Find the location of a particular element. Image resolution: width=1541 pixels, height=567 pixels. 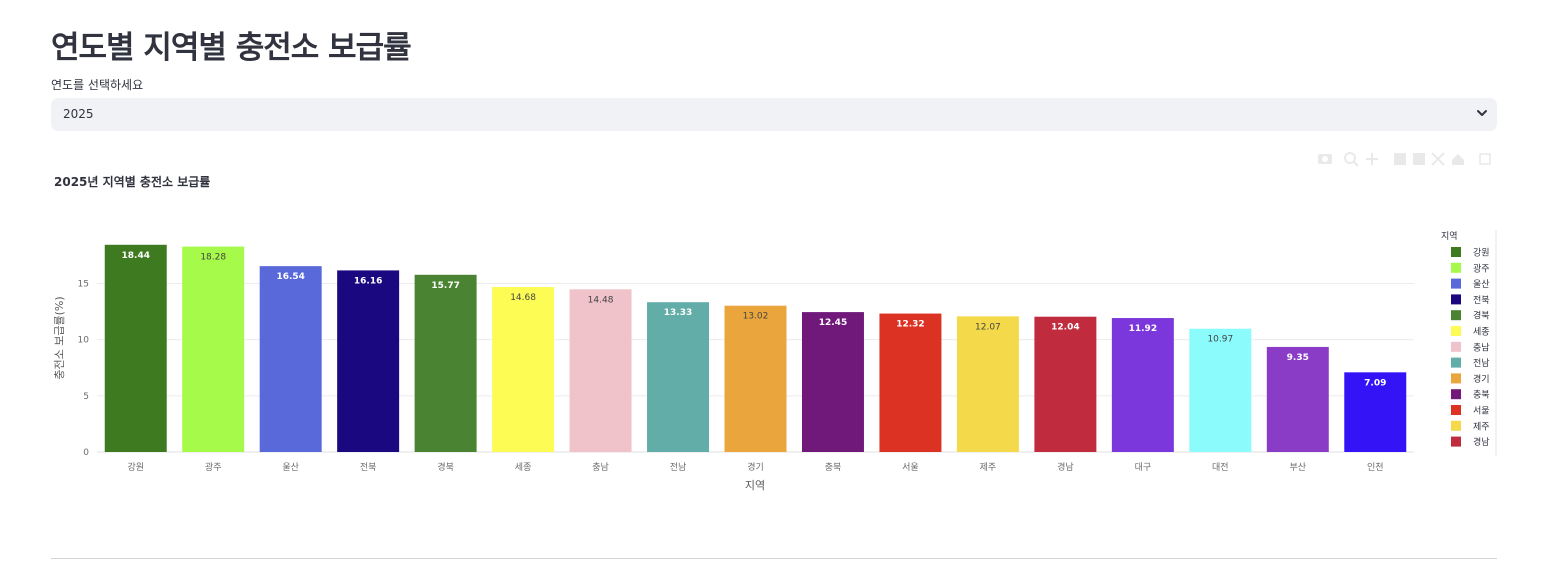

legend-entry: 충북 is located at coordinates (1481, 395).